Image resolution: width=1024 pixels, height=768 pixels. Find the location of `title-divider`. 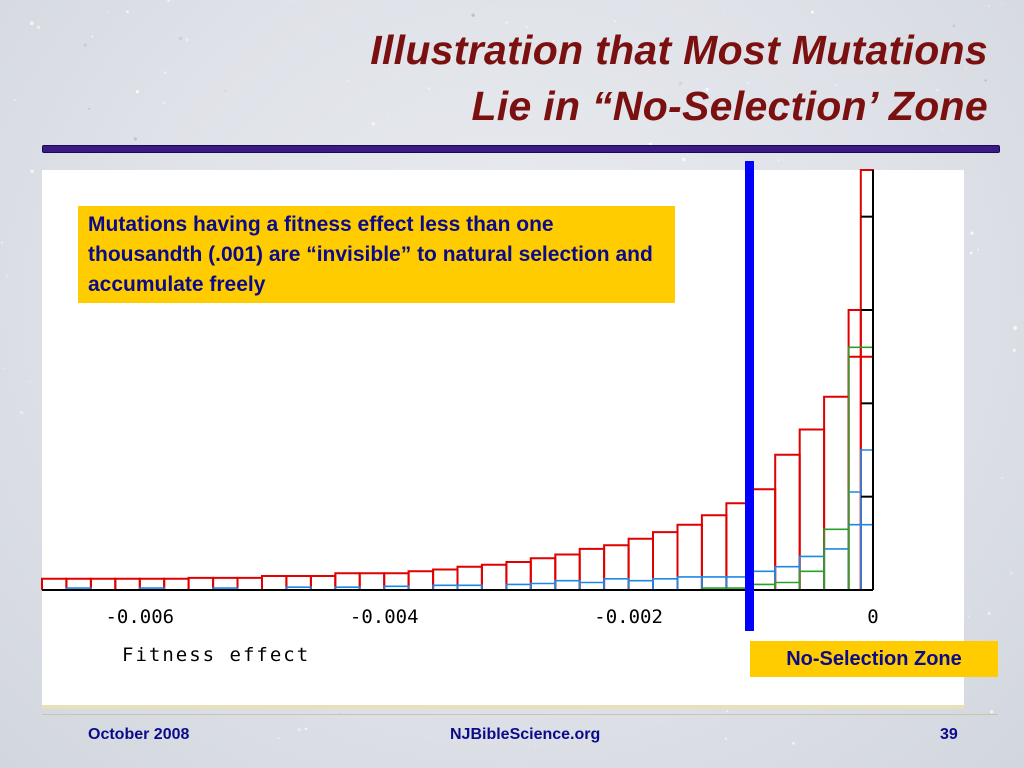

title-divider is located at coordinates (521, 149).